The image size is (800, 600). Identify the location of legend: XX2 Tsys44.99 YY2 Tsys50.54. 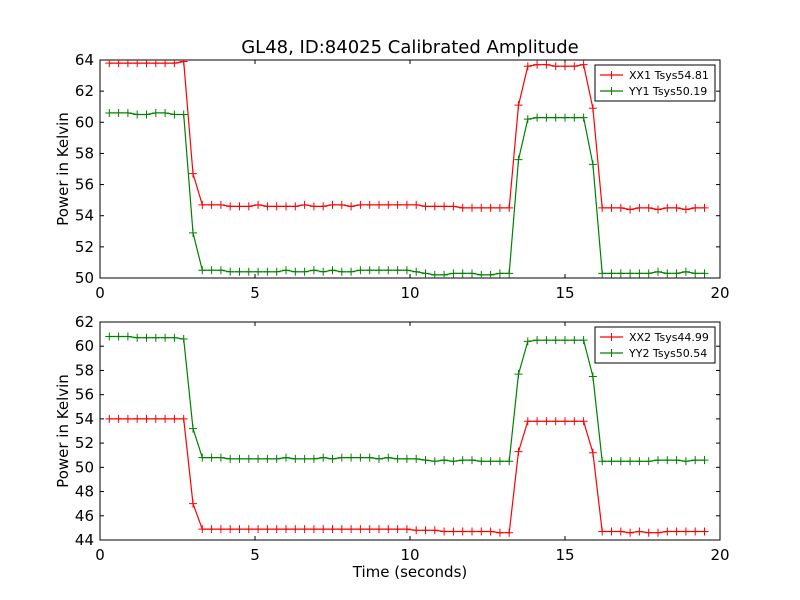
(655, 345).